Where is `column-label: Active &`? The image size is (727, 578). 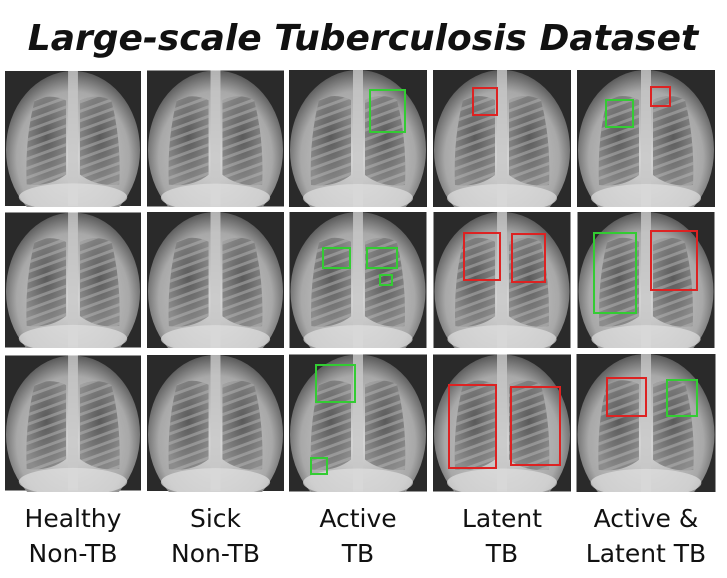
column-label: Active & is located at coordinates (646, 518).